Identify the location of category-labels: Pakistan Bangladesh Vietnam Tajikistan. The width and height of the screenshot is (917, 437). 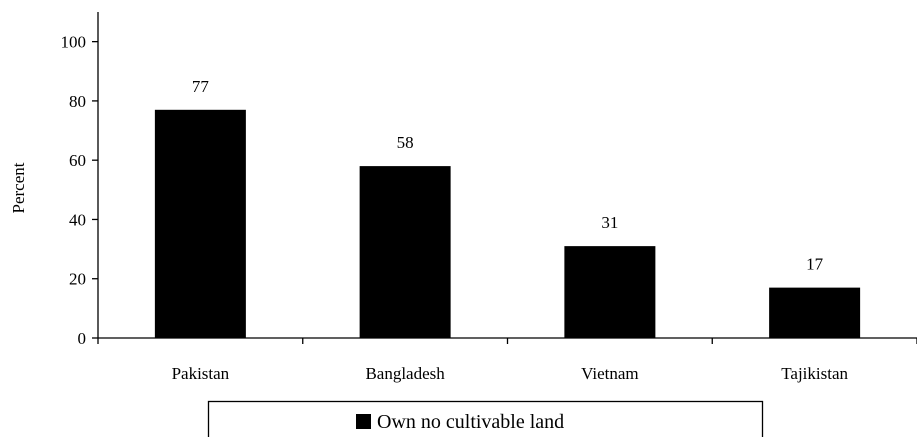
(510, 373).